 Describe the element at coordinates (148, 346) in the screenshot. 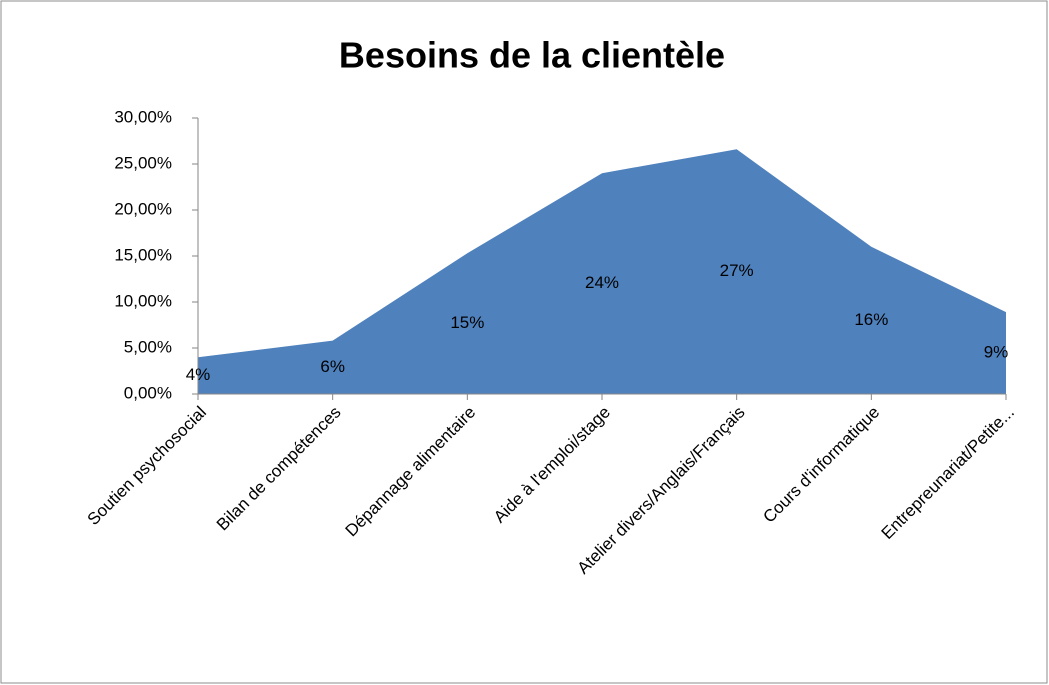

I see `y-tick-label: 5,00%` at that location.